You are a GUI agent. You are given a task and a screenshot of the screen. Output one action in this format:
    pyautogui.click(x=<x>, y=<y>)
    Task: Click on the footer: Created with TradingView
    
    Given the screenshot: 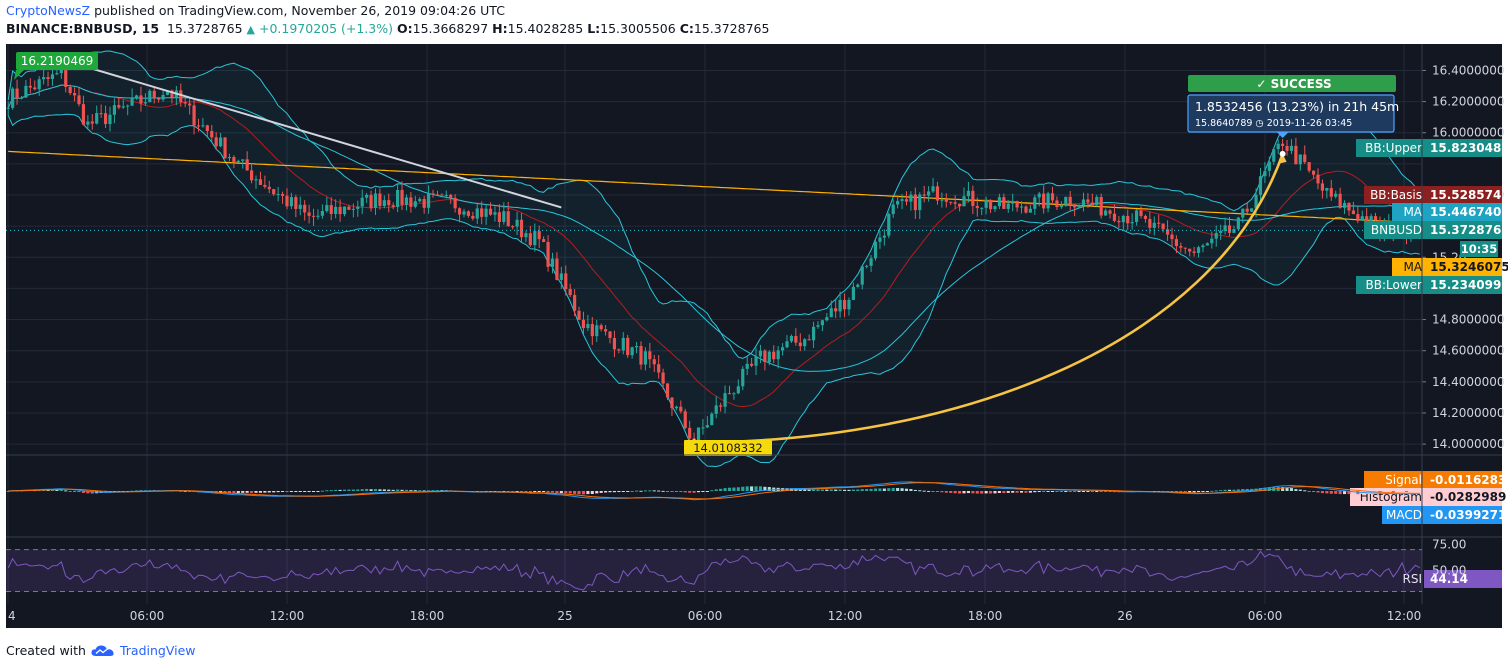 What is the action you would take?
    pyautogui.click(x=101, y=650)
    